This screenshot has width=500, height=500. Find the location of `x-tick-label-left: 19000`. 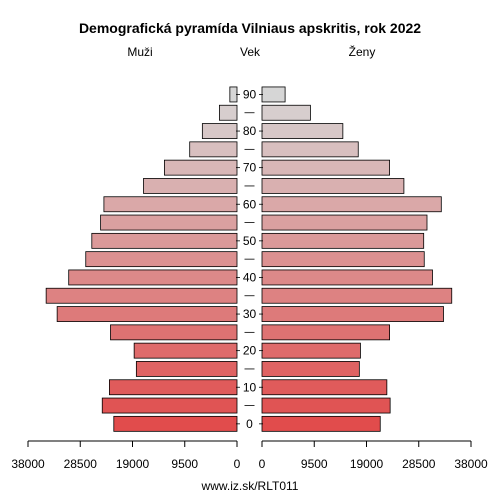

x-tick-label-left: 19000 is located at coordinates (133, 464).